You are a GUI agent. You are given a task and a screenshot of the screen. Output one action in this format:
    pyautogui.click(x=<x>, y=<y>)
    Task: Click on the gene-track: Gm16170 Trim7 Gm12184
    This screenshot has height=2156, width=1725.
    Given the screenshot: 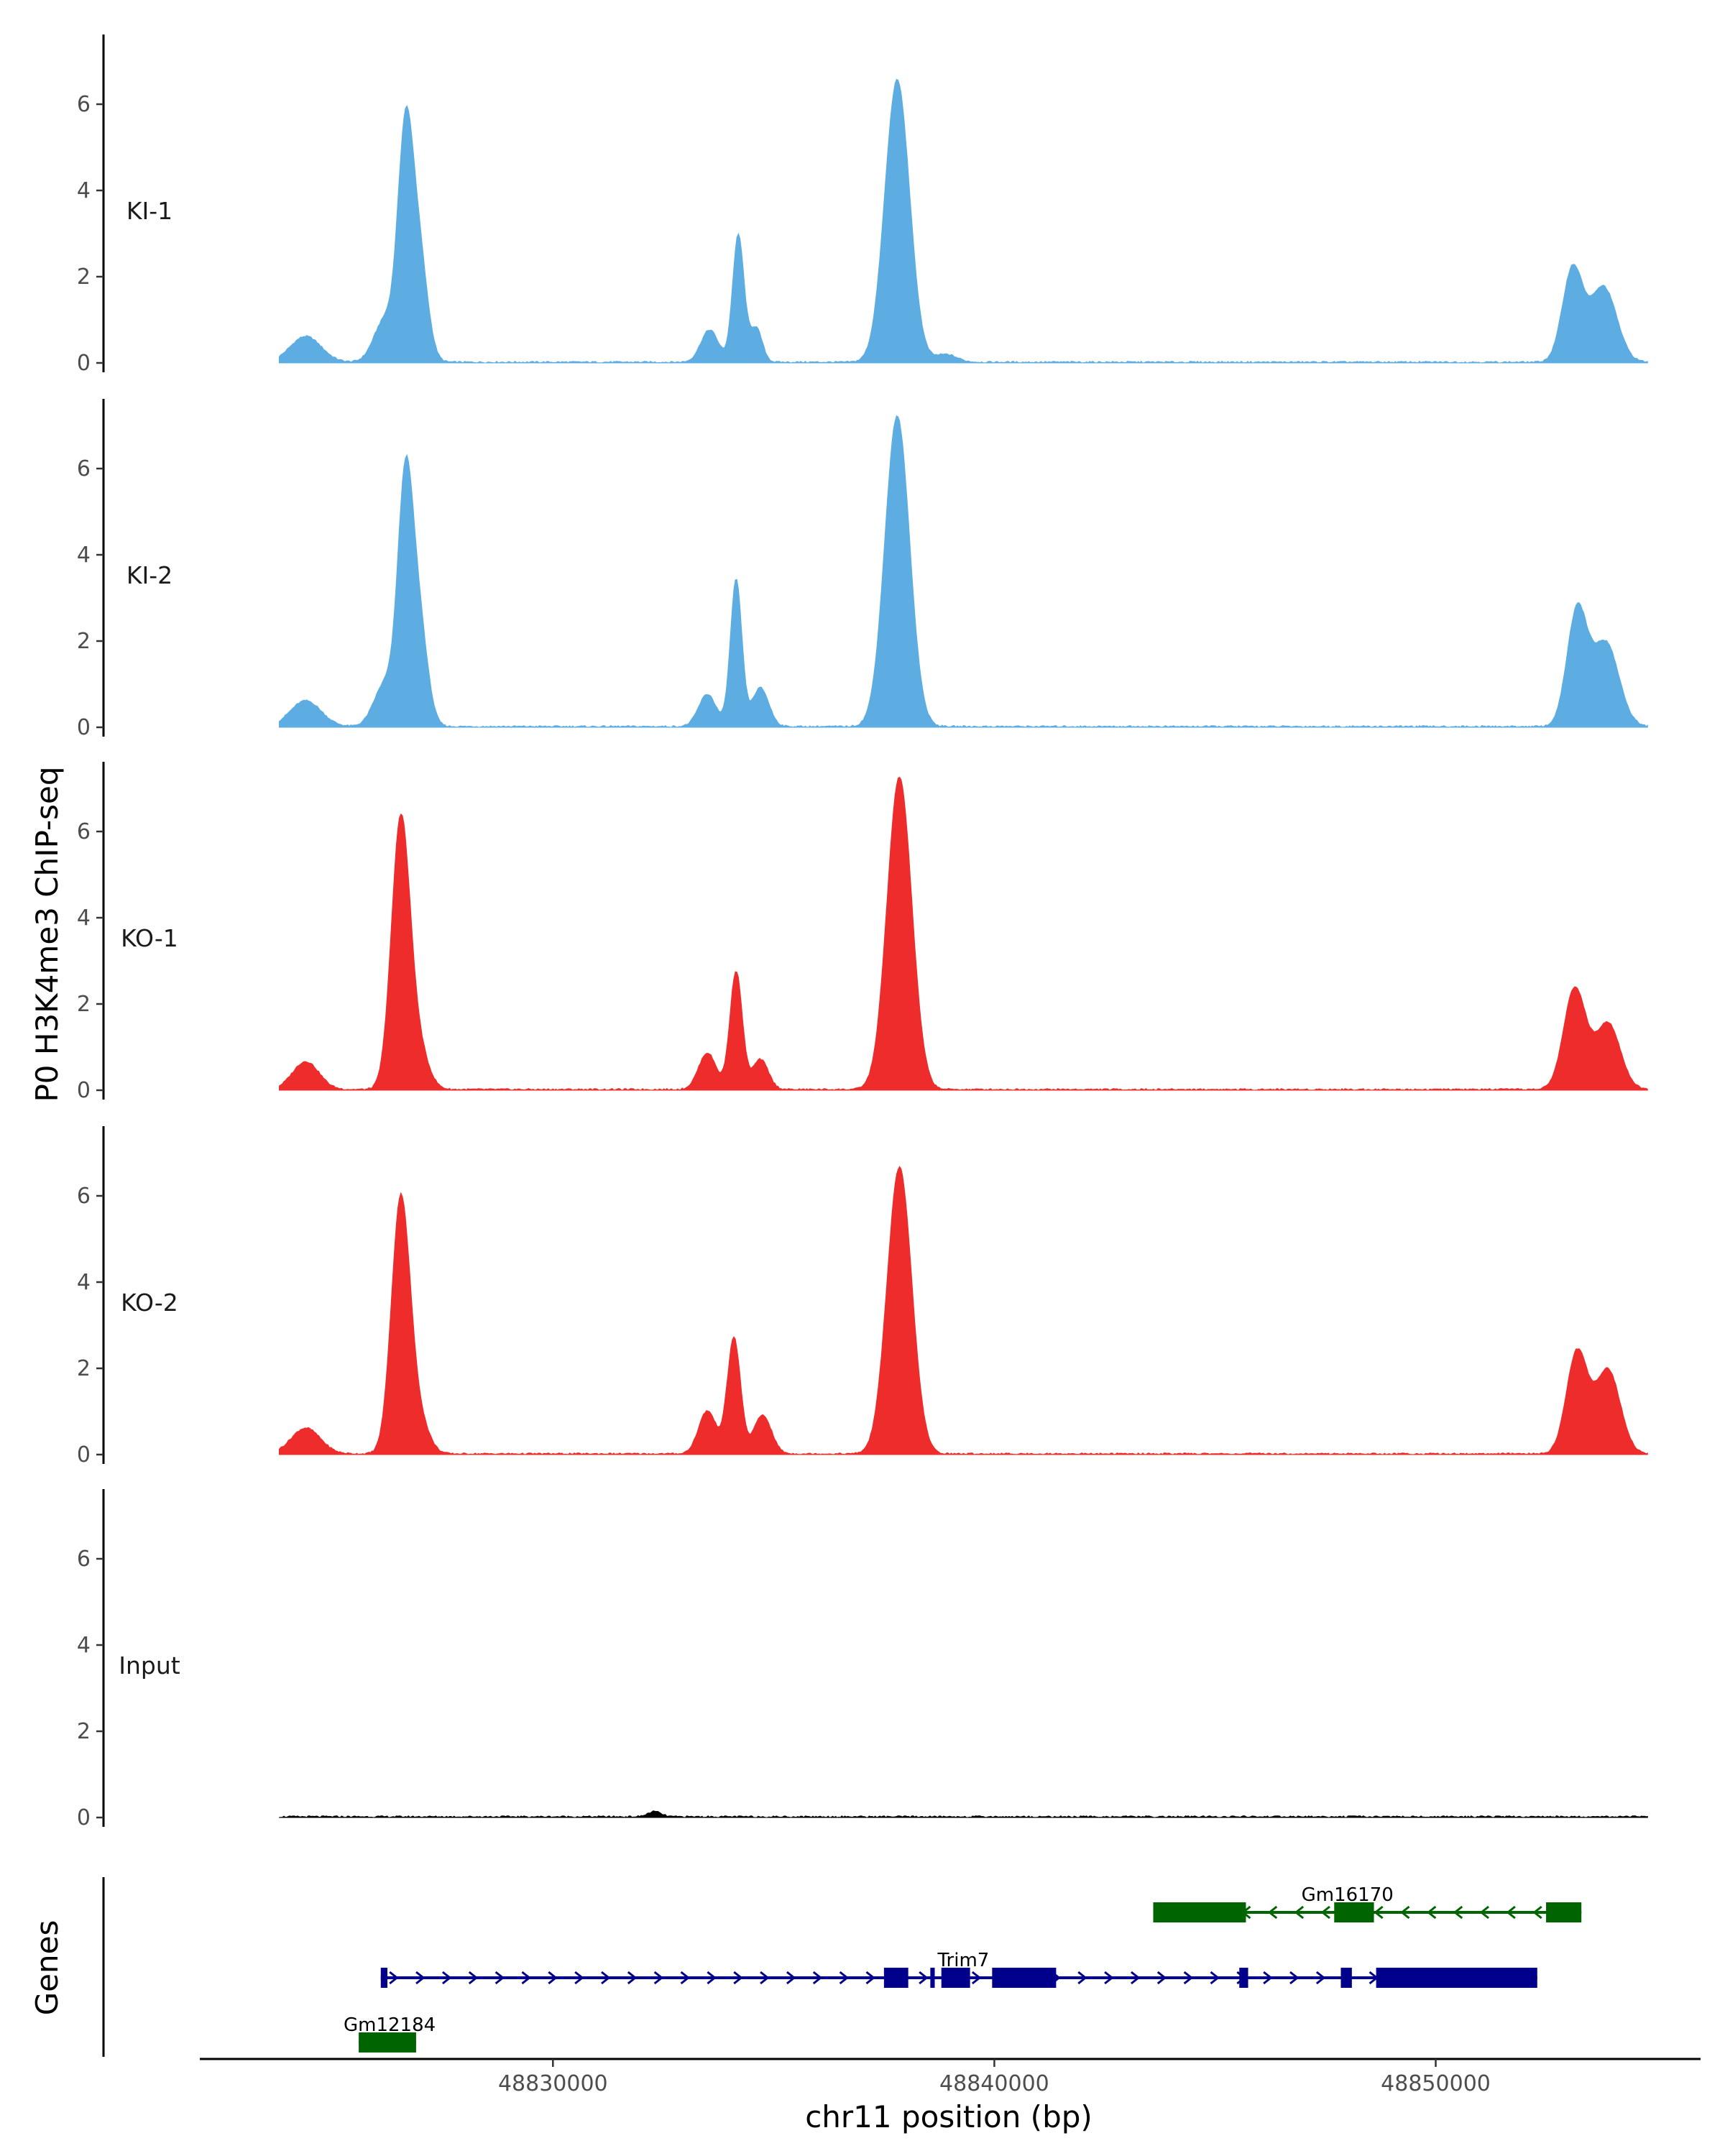 What is the action you would take?
    pyautogui.click(x=842, y=1967)
    